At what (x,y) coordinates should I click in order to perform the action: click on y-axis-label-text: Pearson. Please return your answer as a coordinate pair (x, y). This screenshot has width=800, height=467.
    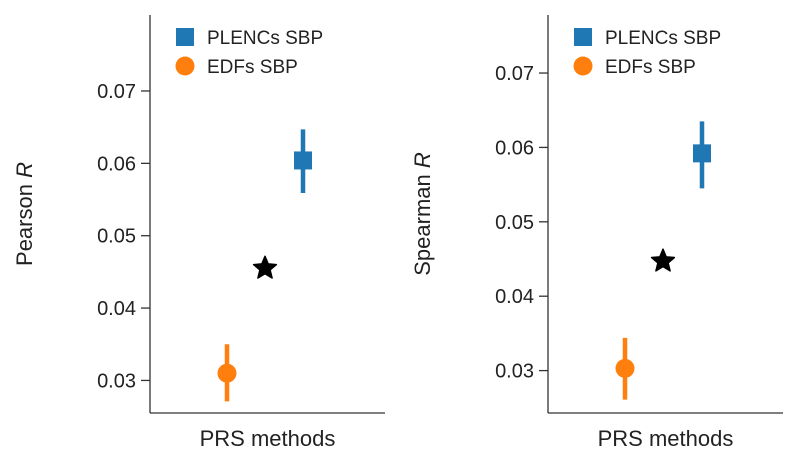
    Looking at the image, I should click on (24, 225).